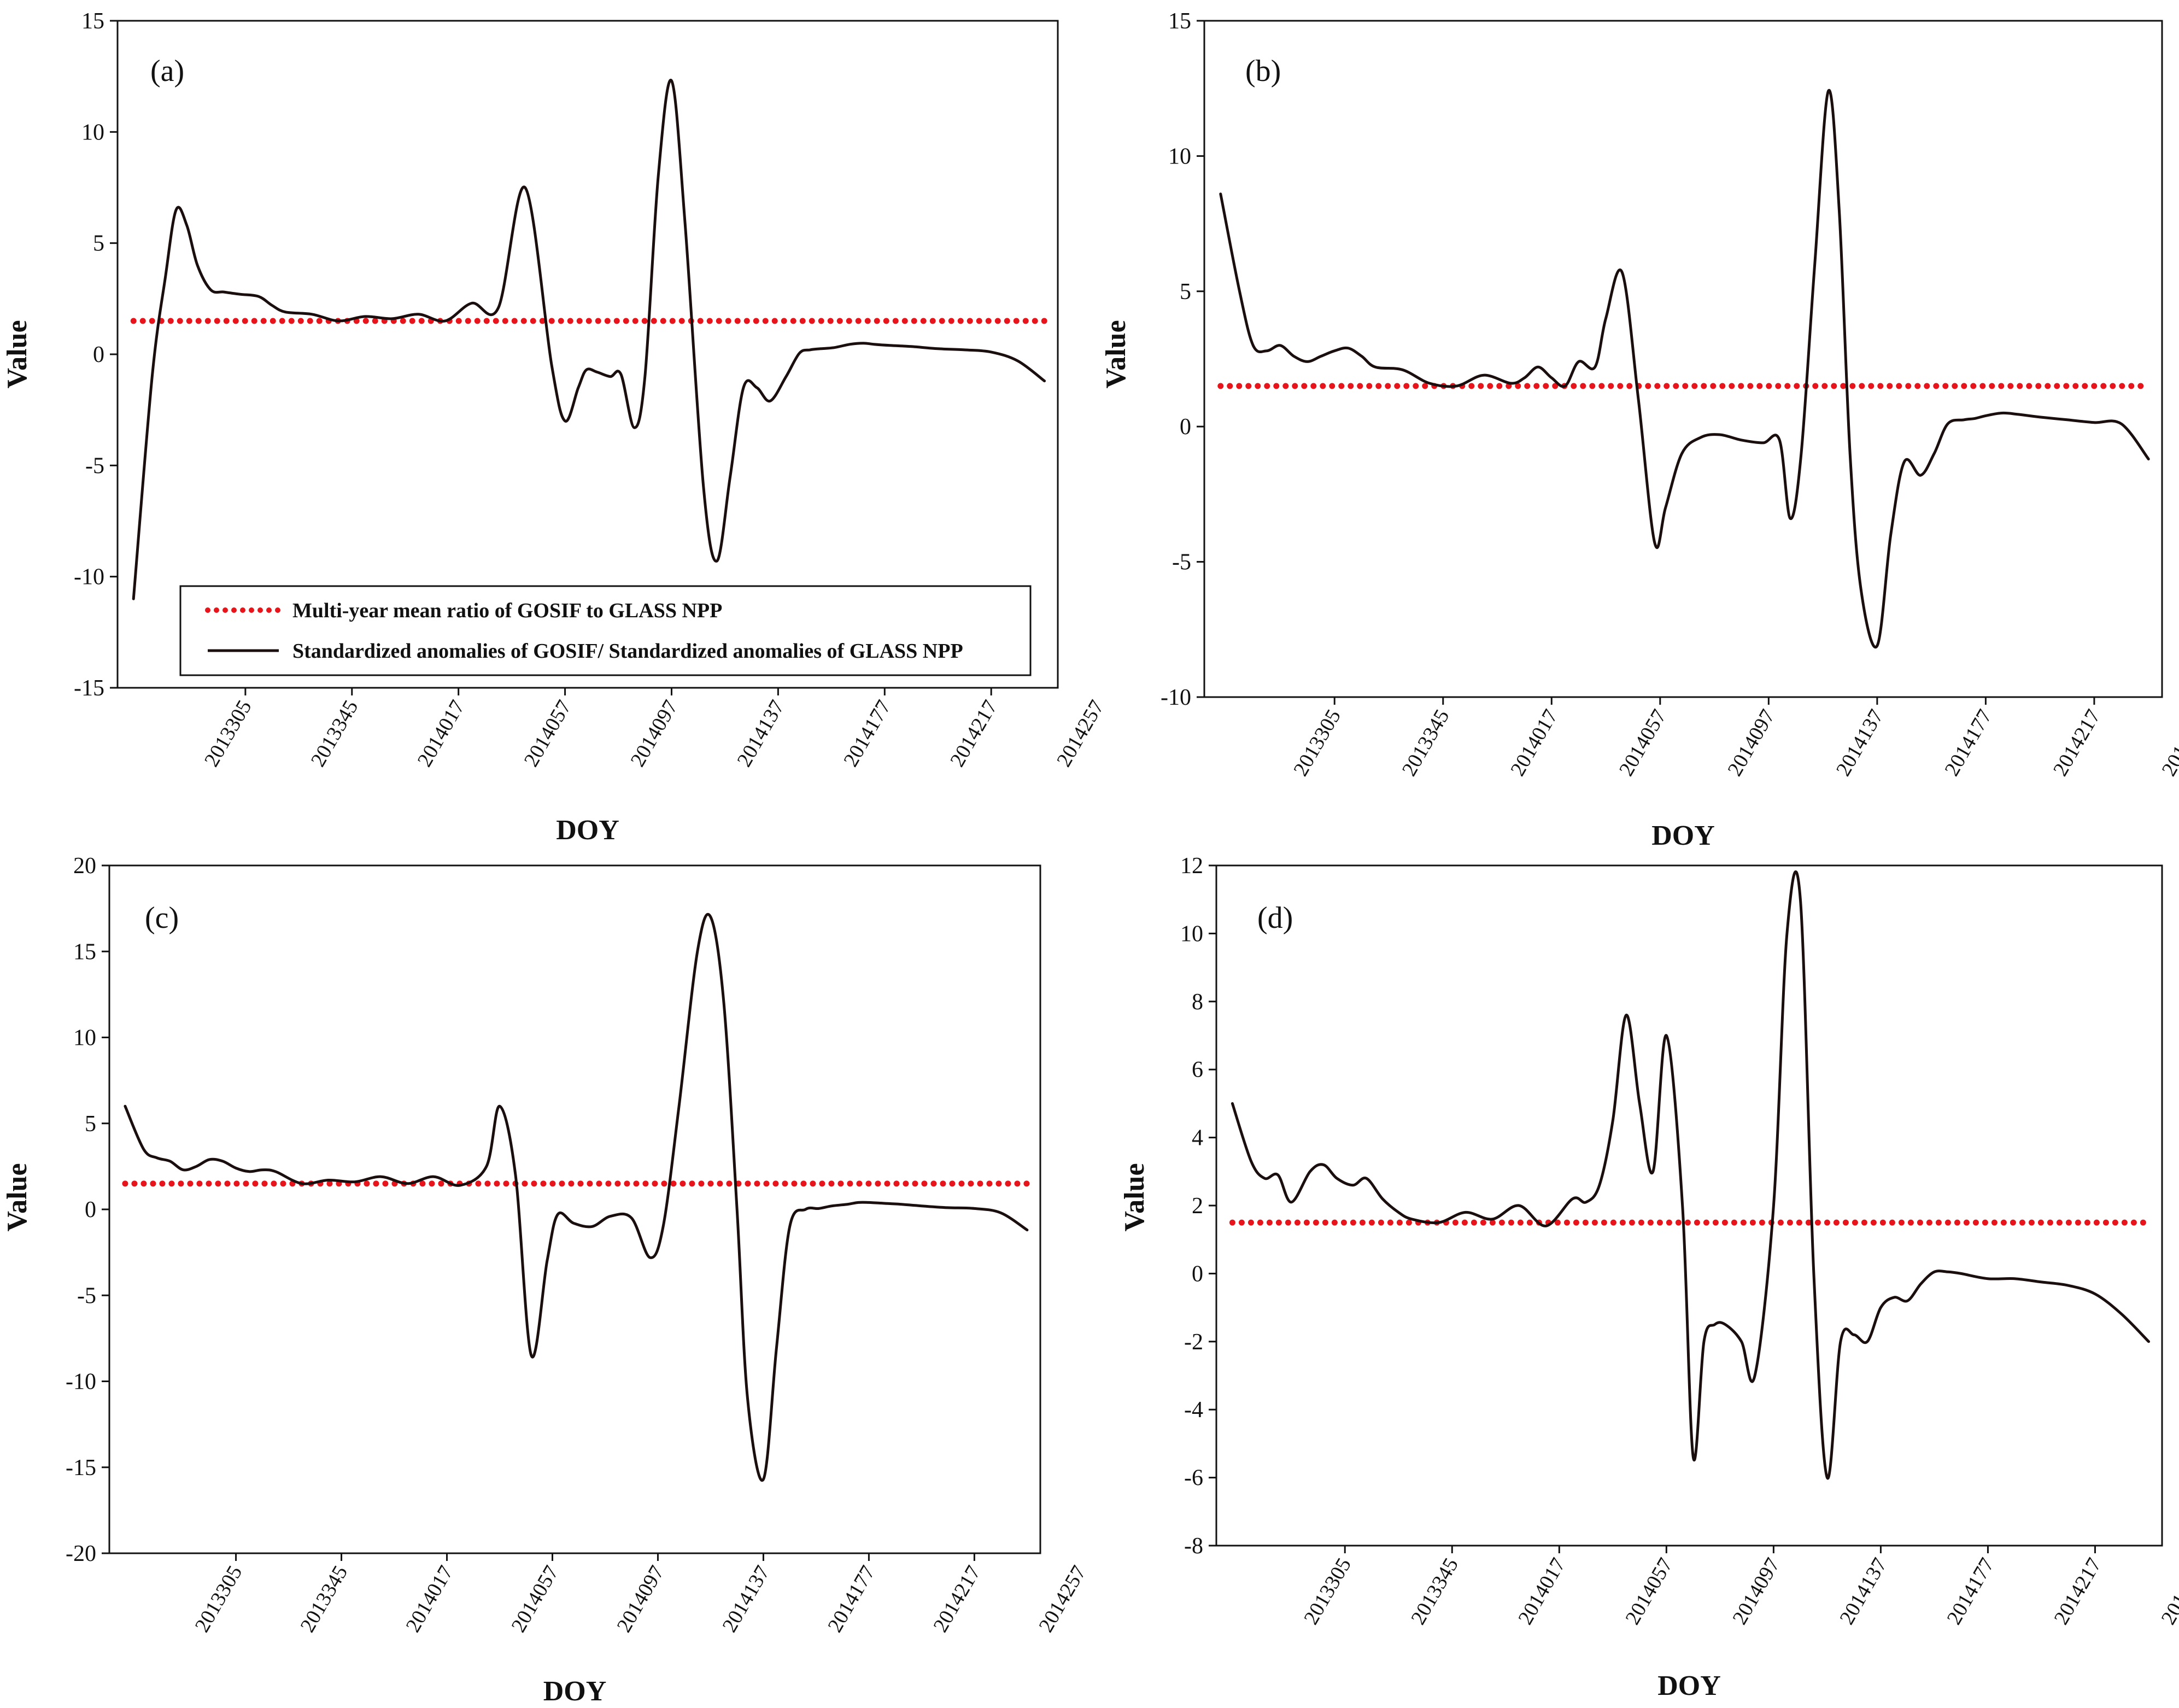 This screenshot has height=1708, width=2179. What do you see at coordinates (1193, 1478) in the screenshot?
I see `y-tick-label: -6` at bounding box center [1193, 1478].